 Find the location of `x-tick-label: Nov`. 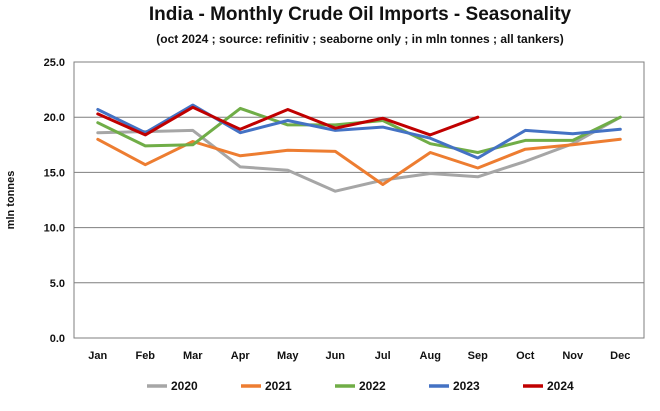

x-tick-label: Nov is located at coordinates (573, 356).